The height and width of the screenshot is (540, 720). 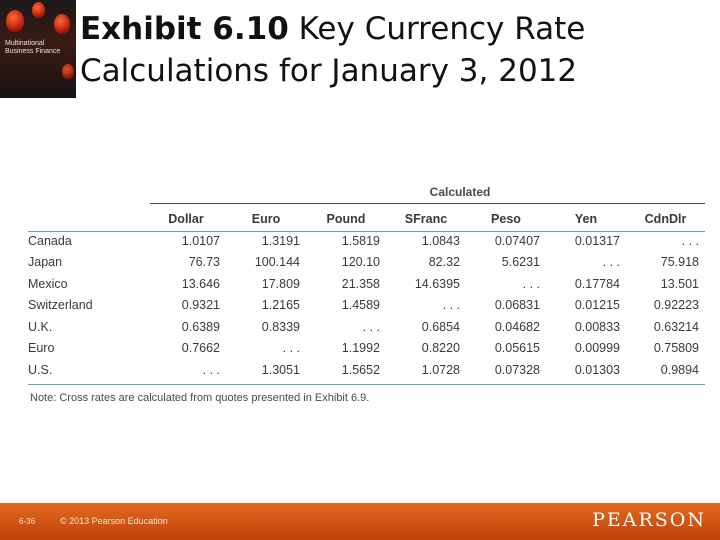 What do you see at coordinates (426, 219) in the screenshot?
I see `column-header: SFranc` at bounding box center [426, 219].